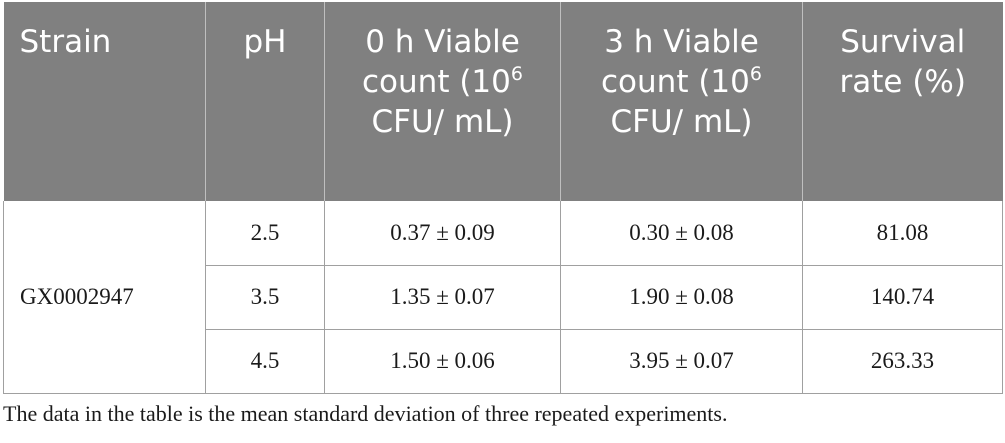  I want to click on count-3h-cell: 3.95 ± 0.07, so click(681, 361).